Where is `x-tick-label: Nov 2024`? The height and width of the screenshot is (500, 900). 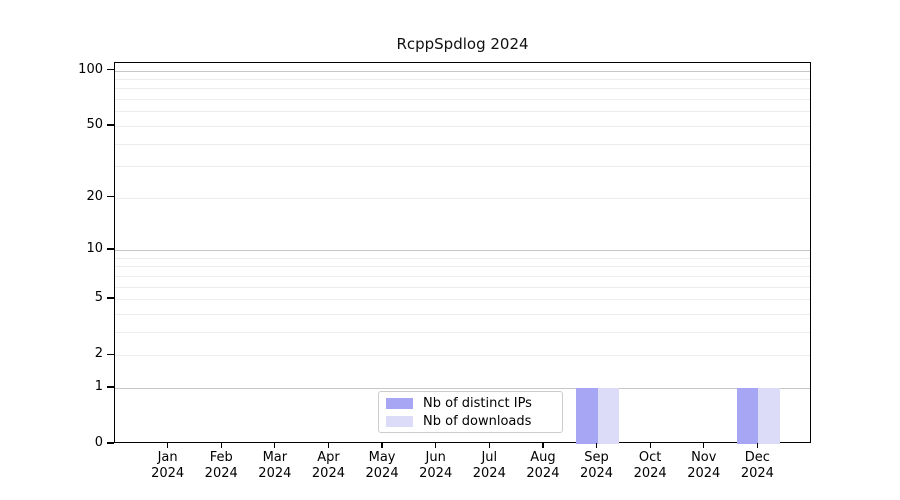
x-tick-label: Nov 2024 is located at coordinates (704, 466).